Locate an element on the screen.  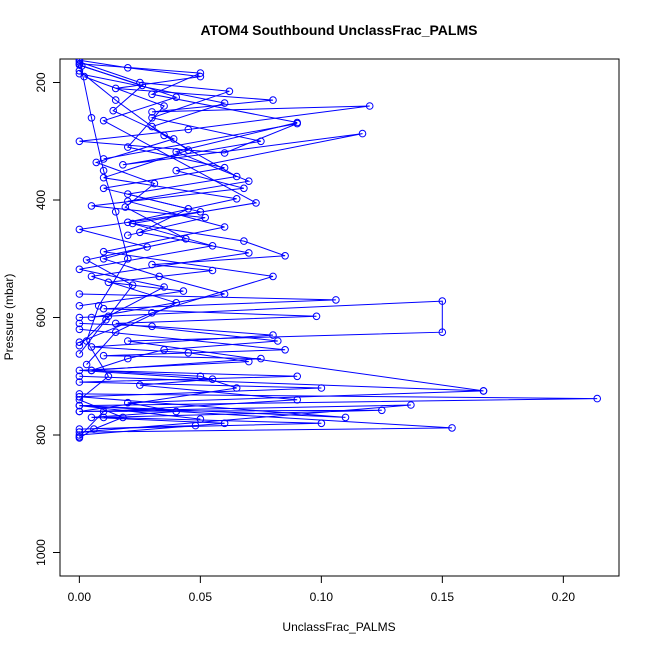
x-tick-label: 0.10 is located at coordinates (322, 597).